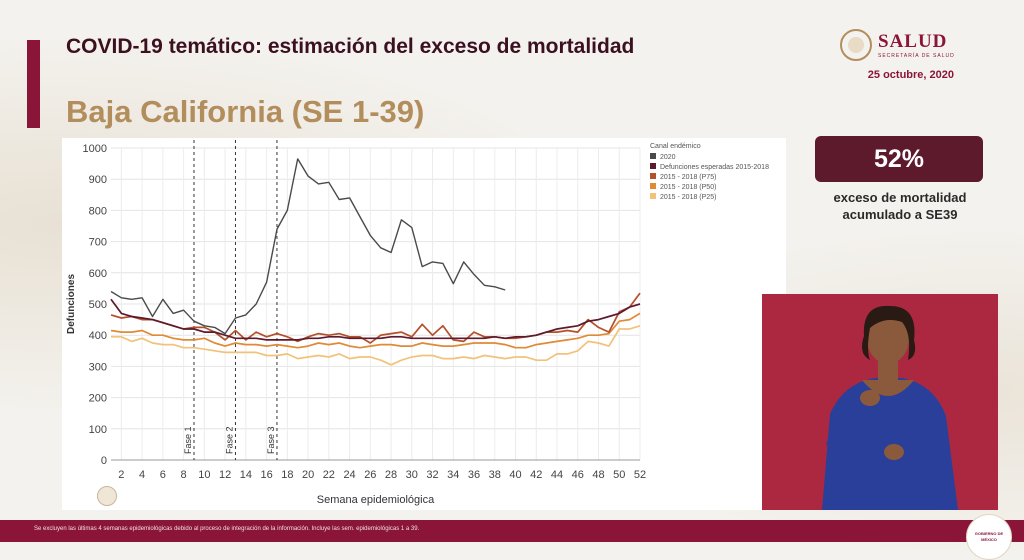 The width and height of the screenshot is (1024, 560). Describe the element at coordinates (910, 75) in the screenshot. I see `report-date: 25 octubre, 2020` at that location.